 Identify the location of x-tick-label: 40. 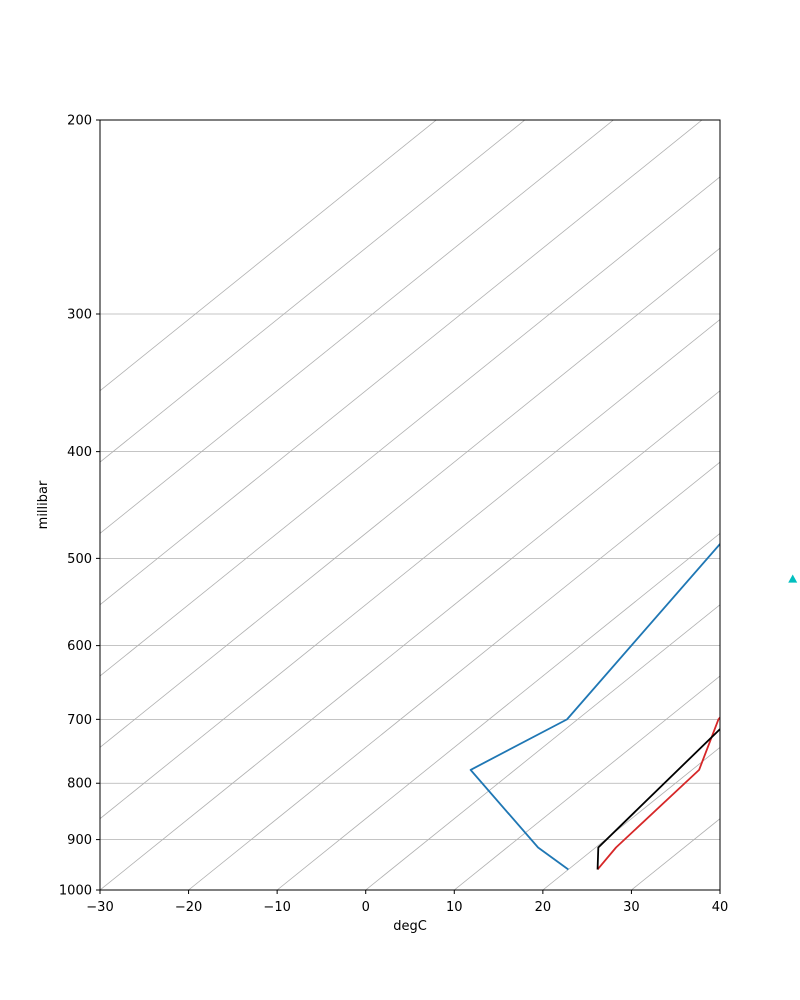
(720, 907).